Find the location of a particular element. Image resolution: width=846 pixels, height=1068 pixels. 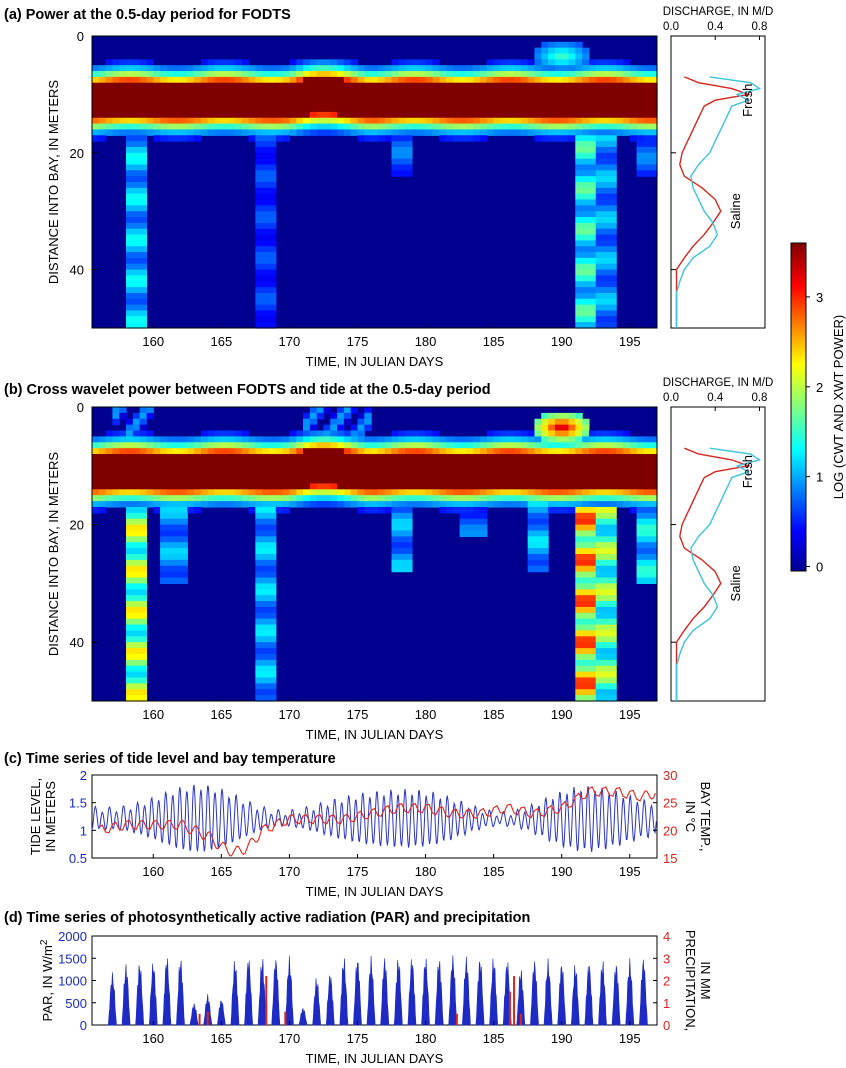

precip-bar is located at coordinates (509, 1008).